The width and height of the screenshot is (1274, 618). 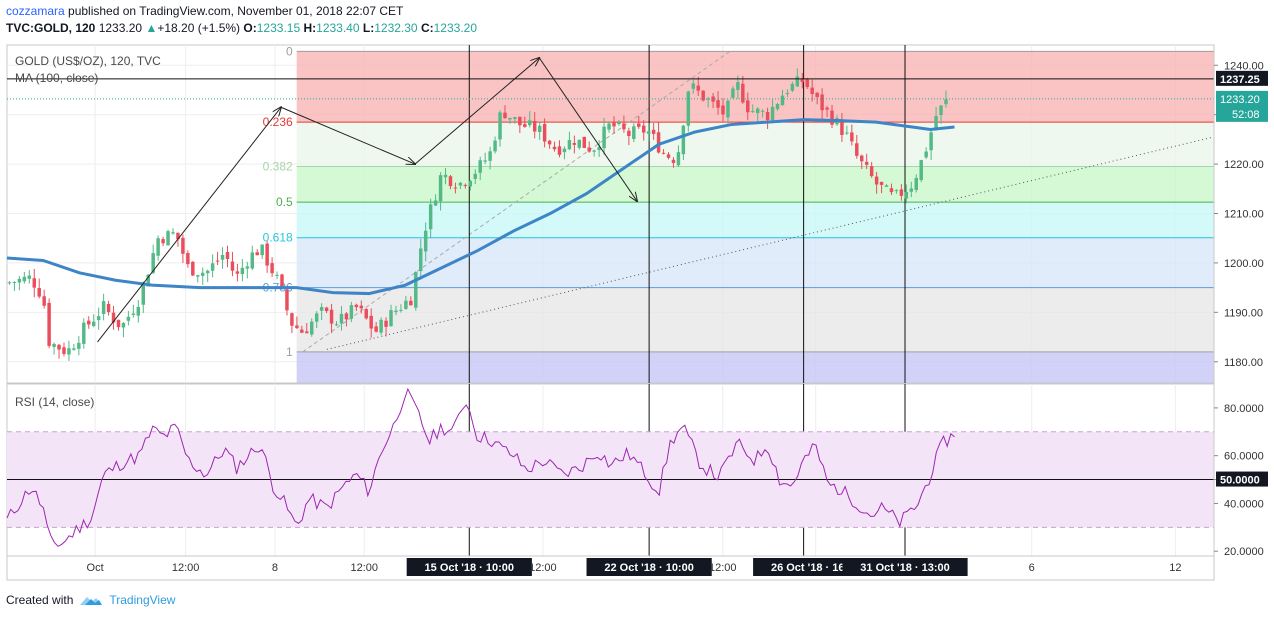 What do you see at coordinates (142, 600) in the screenshot?
I see `tradingview-link: TradingView` at bounding box center [142, 600].